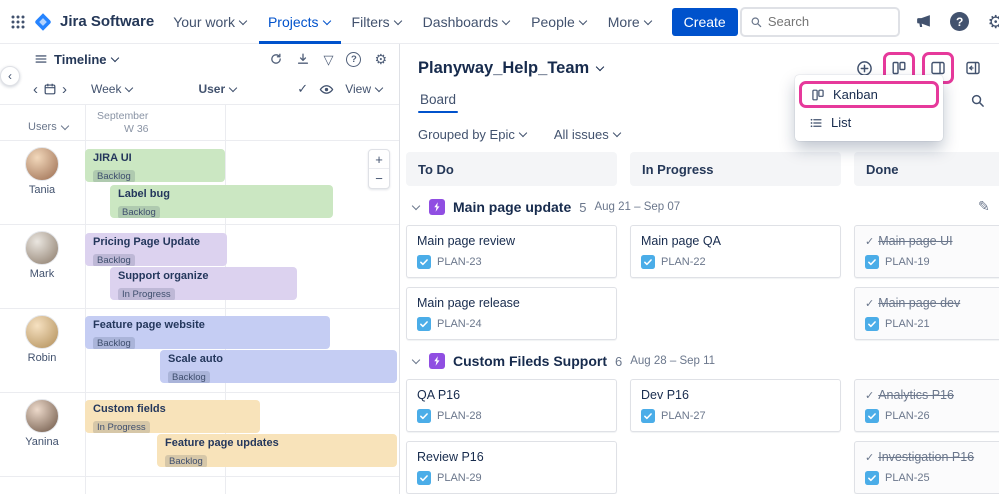  I want to click on feedback-megaphone-icon, so click(924, 22).